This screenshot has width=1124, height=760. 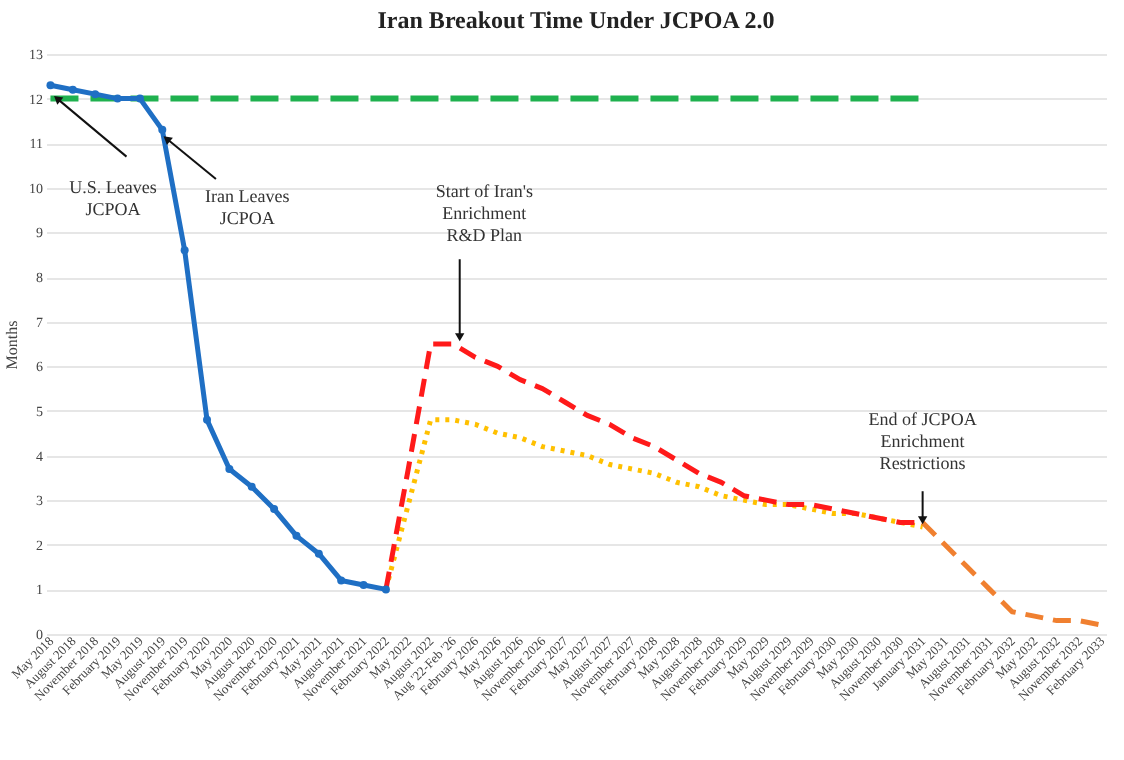 I want to click on annotation: Start of Iran's Enrichment R&D Plan, so click(x=484, y=213).